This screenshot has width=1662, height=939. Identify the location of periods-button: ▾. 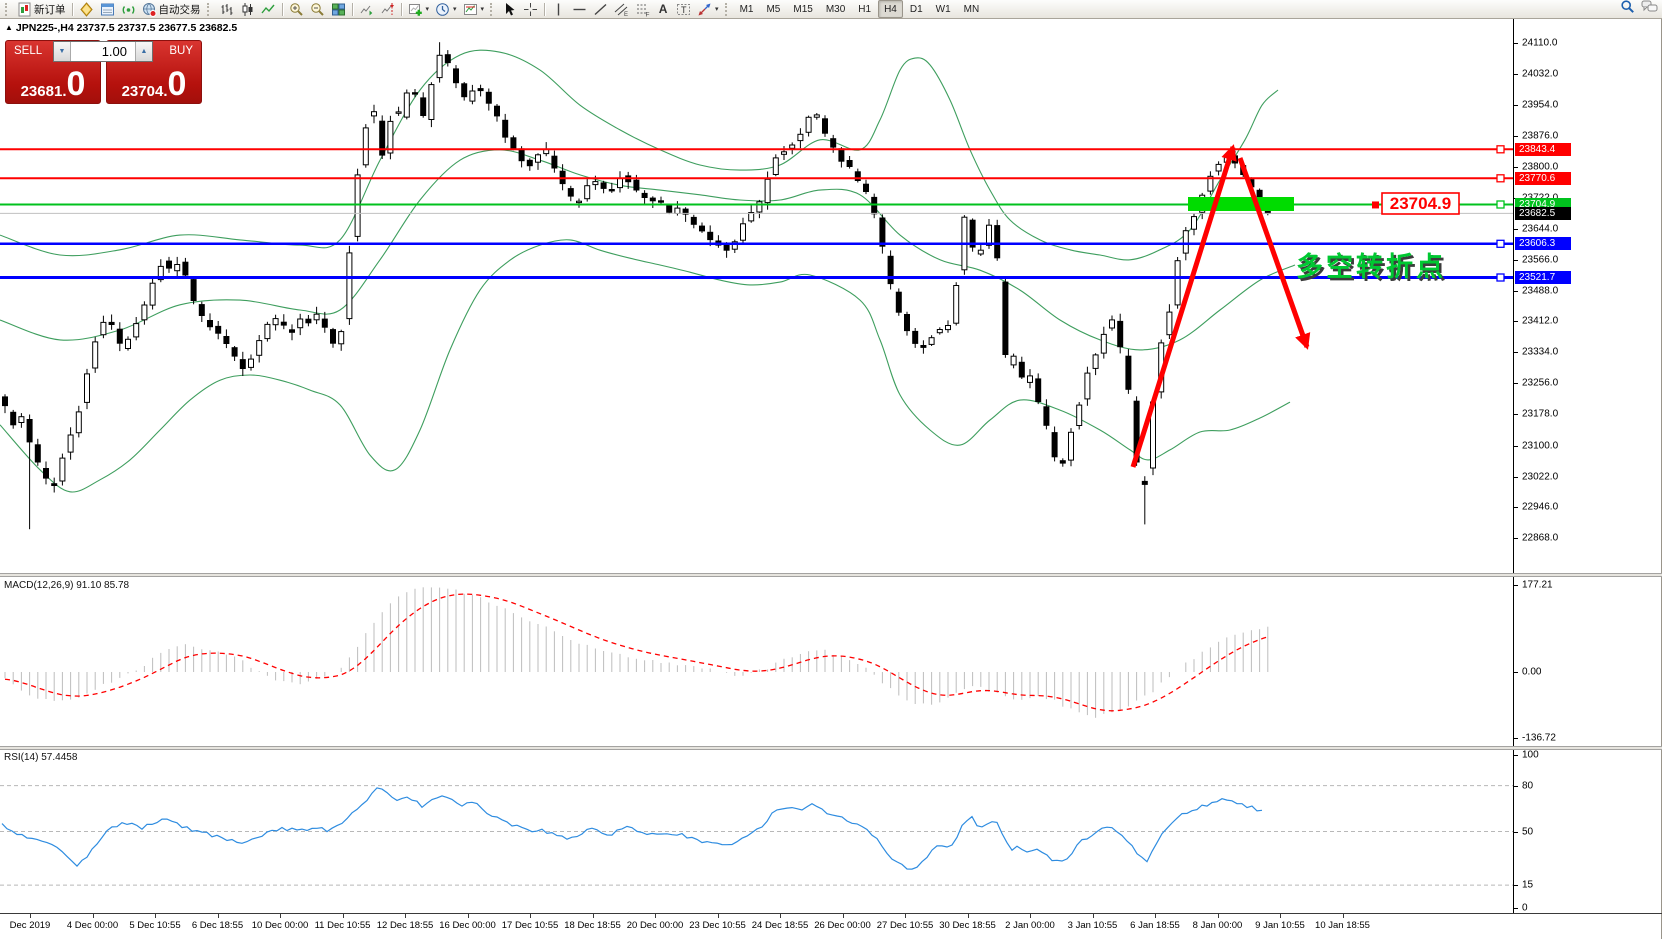
(446, 9).